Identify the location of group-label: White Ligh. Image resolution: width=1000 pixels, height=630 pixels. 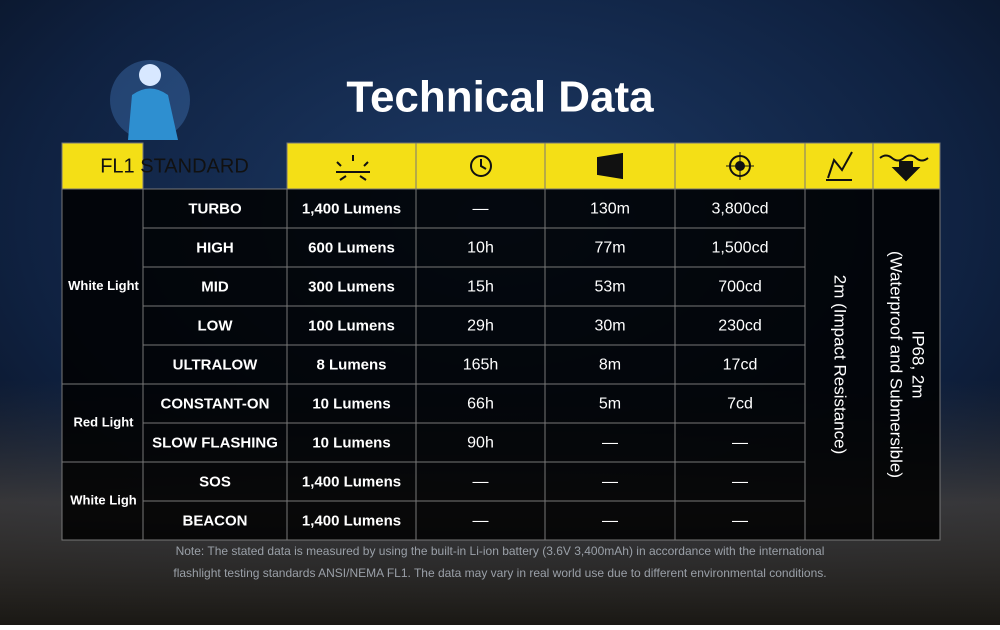
(103, 499).